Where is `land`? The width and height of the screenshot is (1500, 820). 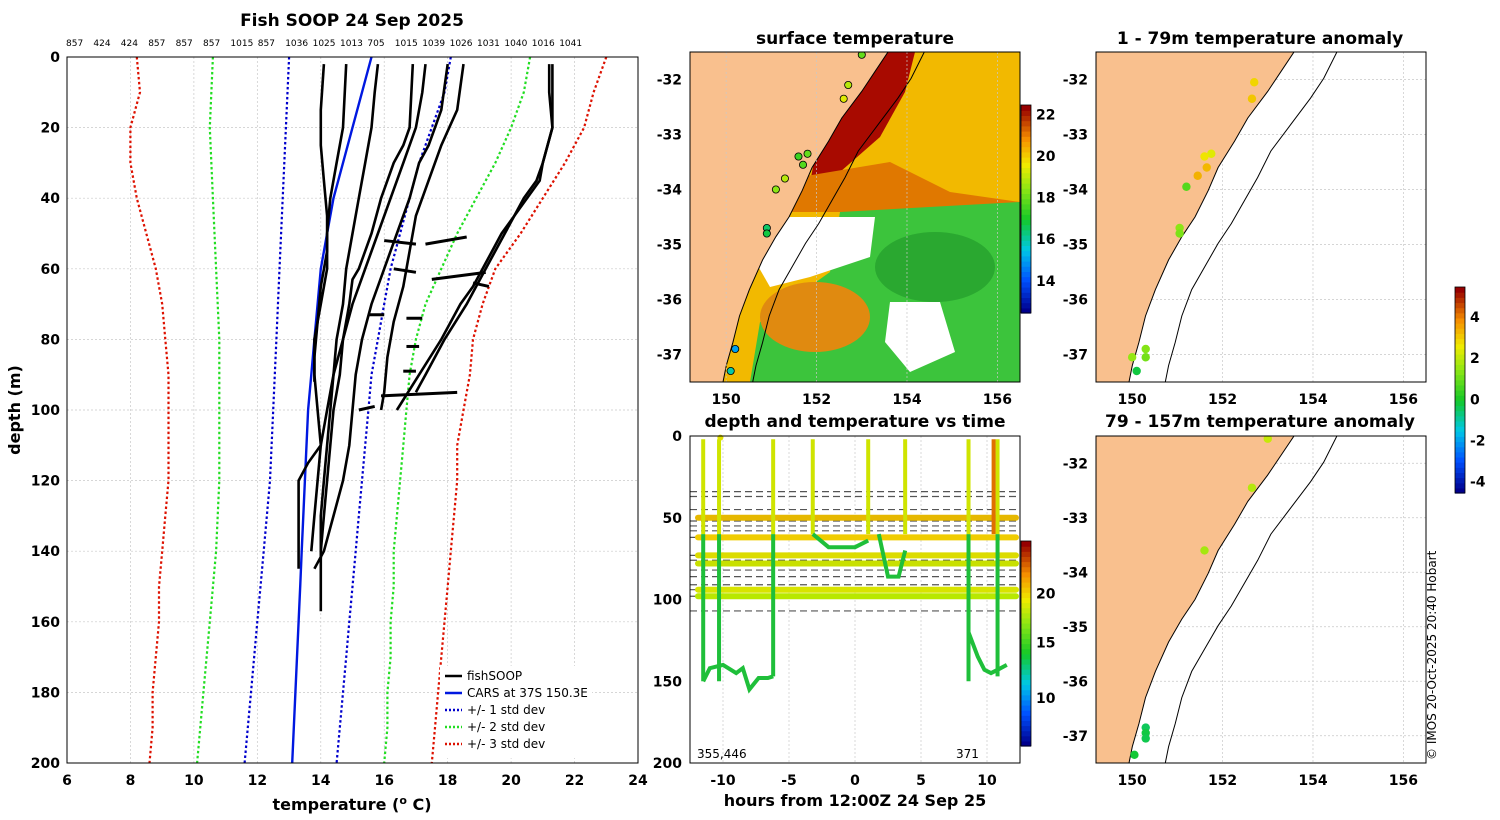 land is located at coordinates (789, 217).